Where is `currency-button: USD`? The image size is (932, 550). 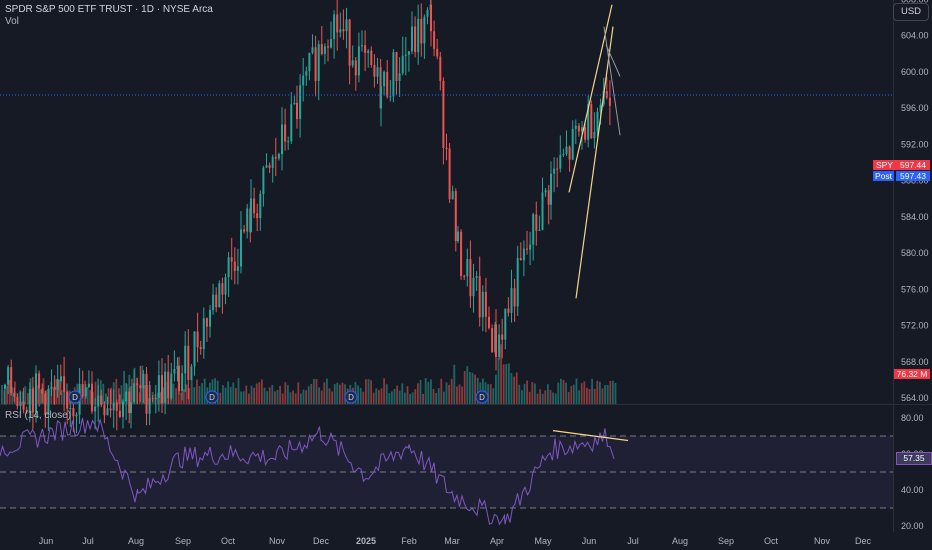 currency-button: USD is located at coordinates (911, 12).